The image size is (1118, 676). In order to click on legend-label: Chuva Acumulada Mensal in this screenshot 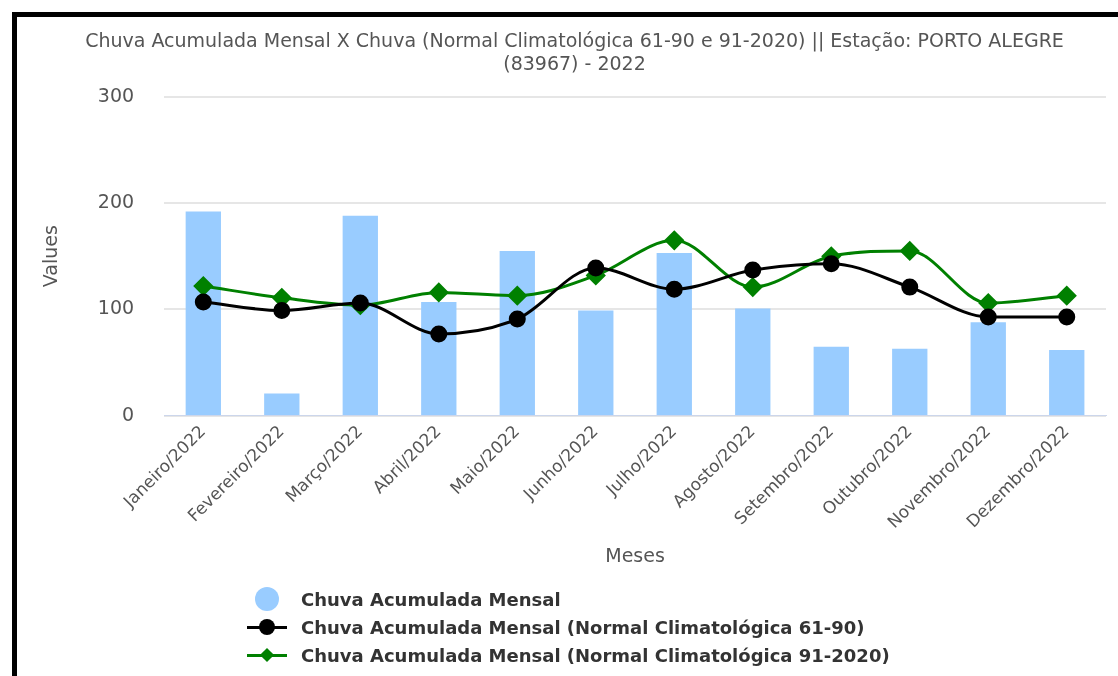, I will do `click(431, 599)`.